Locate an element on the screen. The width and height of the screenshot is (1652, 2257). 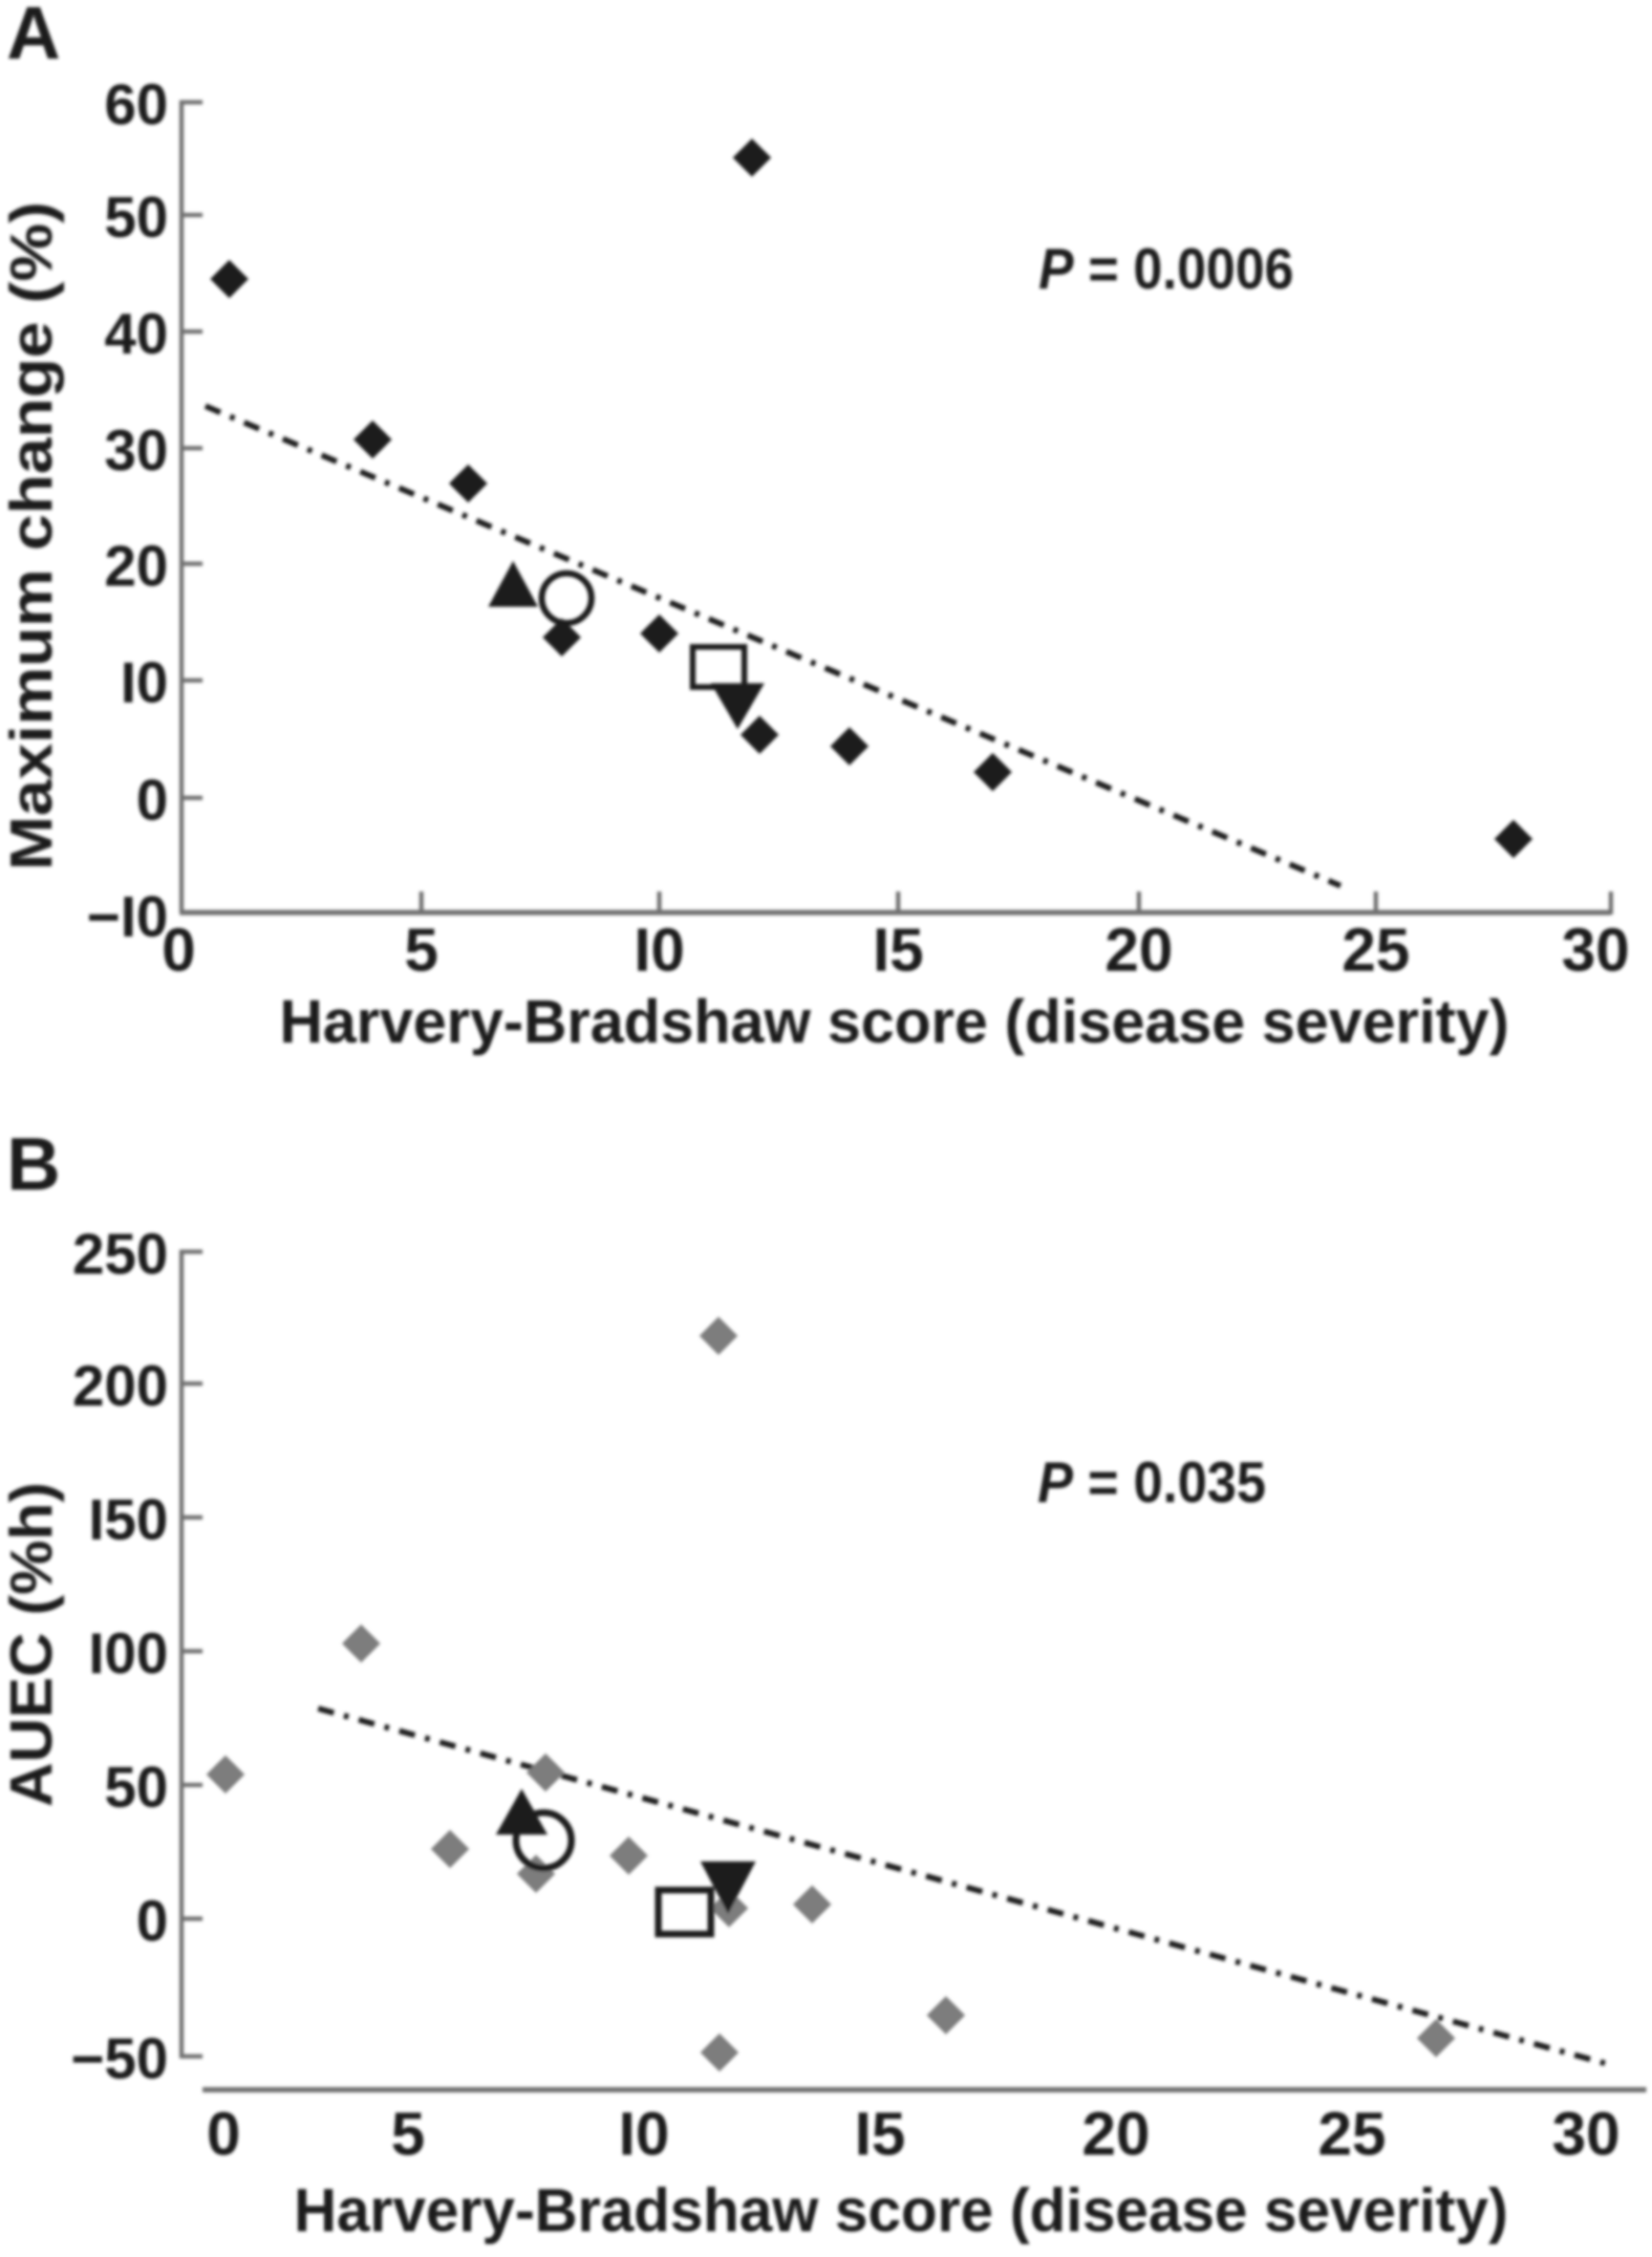
svg-text: P = 0.035 is located at coordinates (1152, 1483).